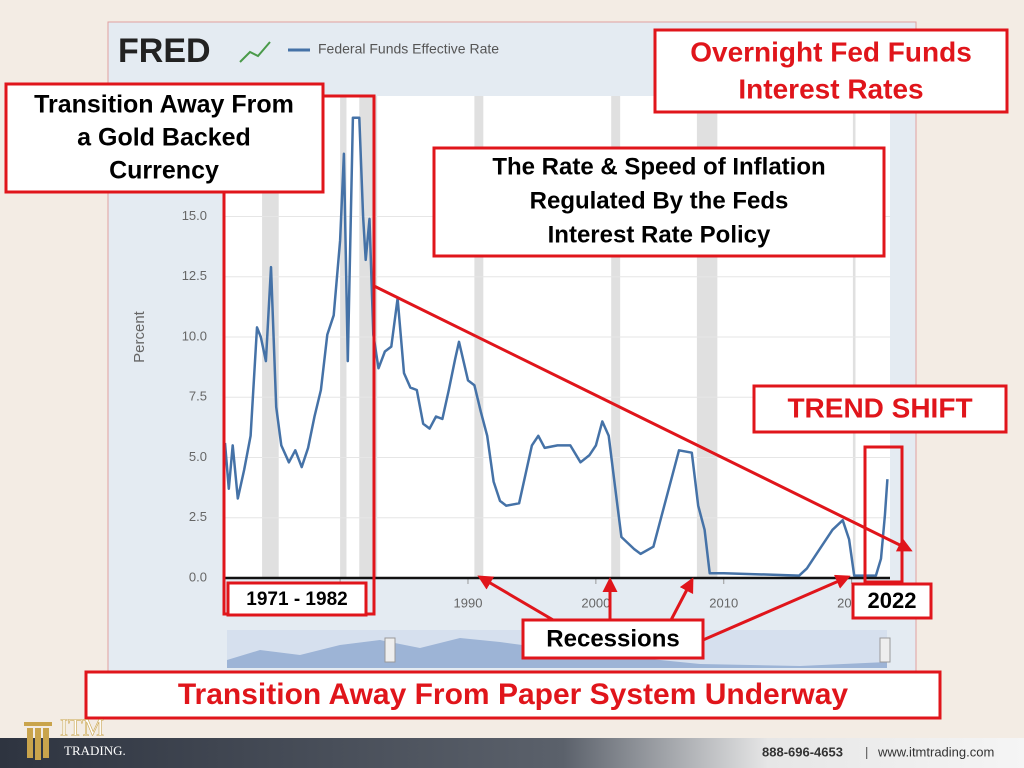  I want to click on brand: ITM, so click(82, 729).